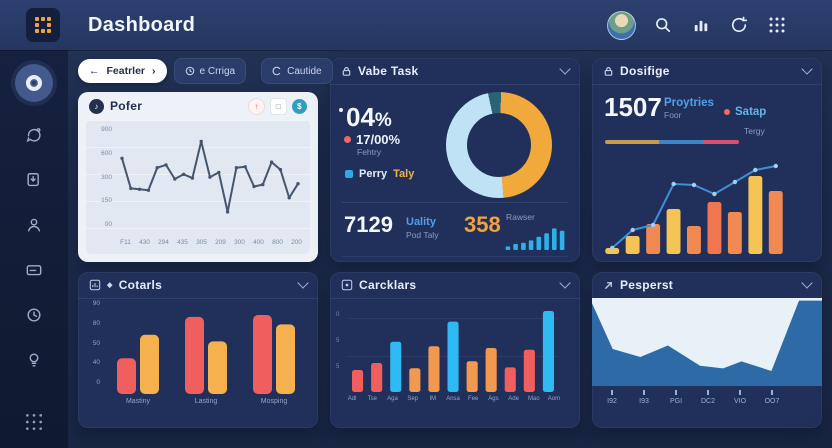 The image size is (832, 448). Describe the element at coordinates (140, 285) in the screenshot. I see `panel-title: Cotarls` at that location.